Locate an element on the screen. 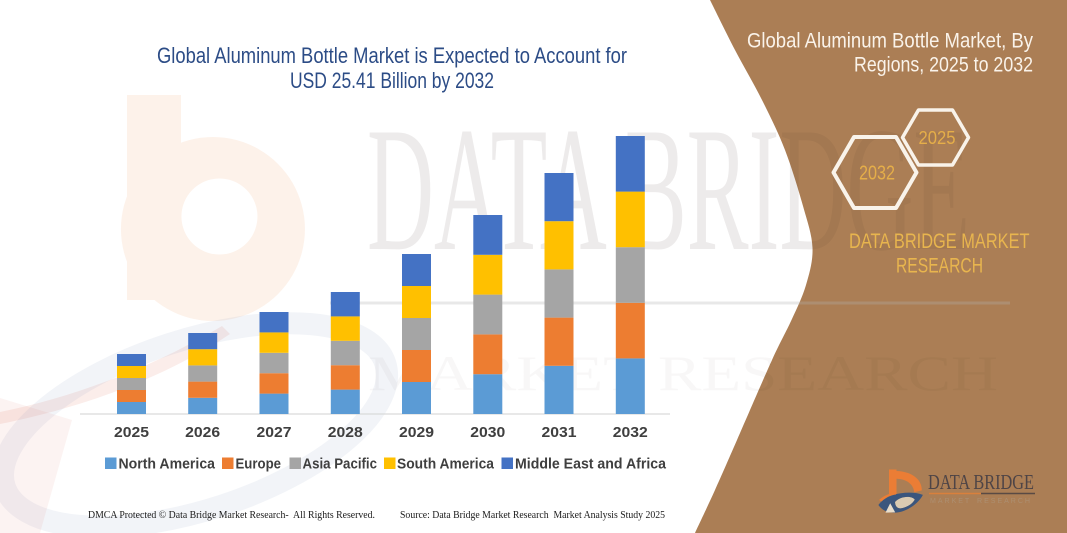 The width and height of the screenshot is (1067, 533). svg-text: RESEARCH is located at coordinates (939, 266).